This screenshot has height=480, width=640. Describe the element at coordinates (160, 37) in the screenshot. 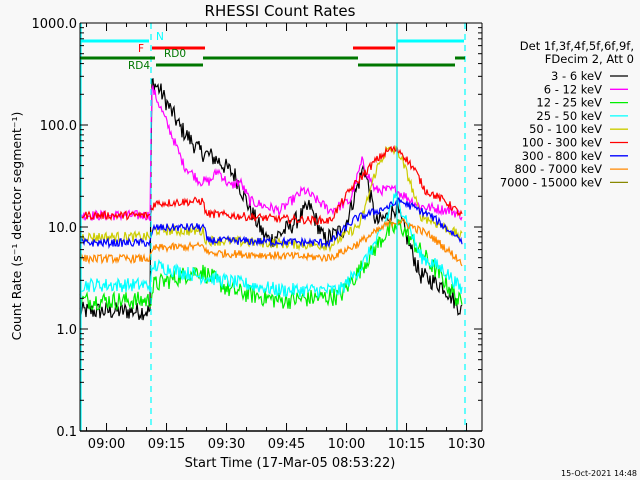

I see `state-label-n: N` at that location.